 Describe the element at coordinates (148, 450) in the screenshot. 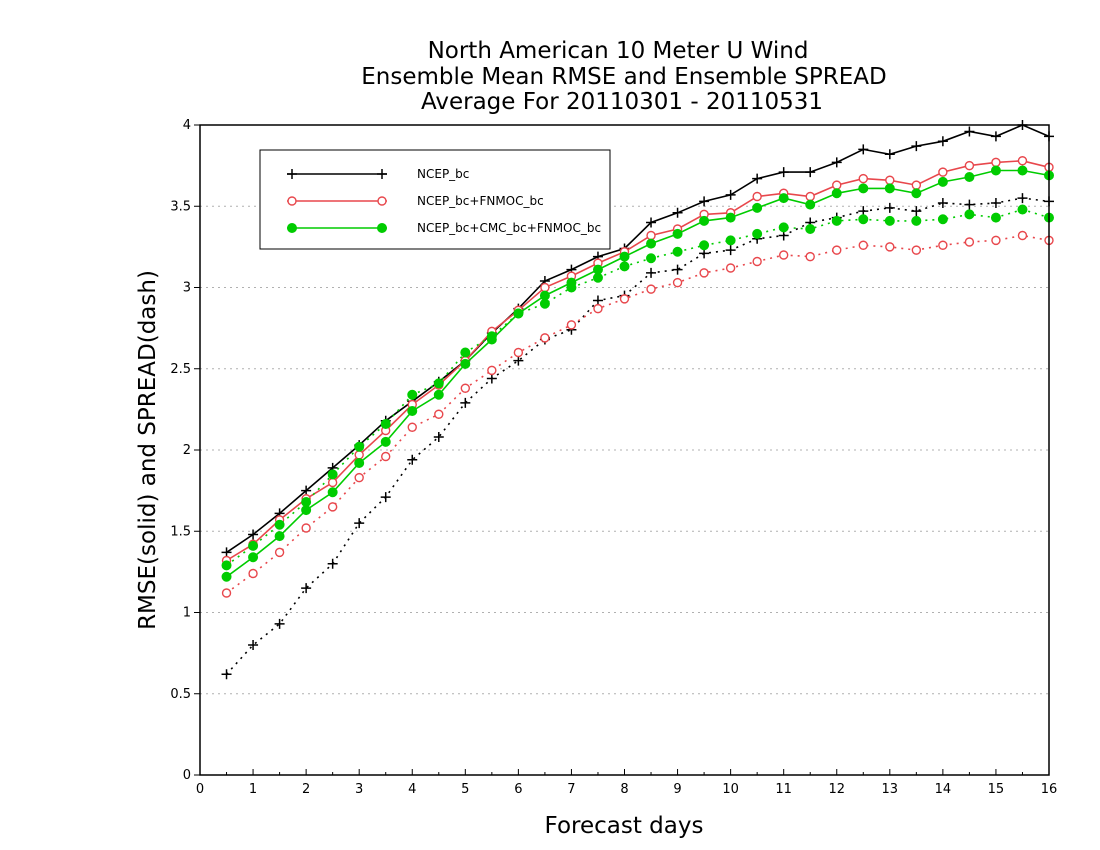

I see `y-axis-title: RMSE(solid) and SPREAD(dash)` at that location.